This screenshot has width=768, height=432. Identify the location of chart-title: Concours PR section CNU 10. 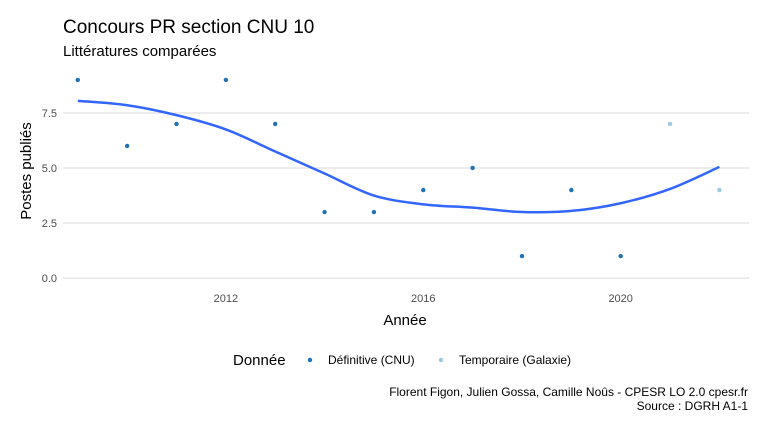
(188, 27).